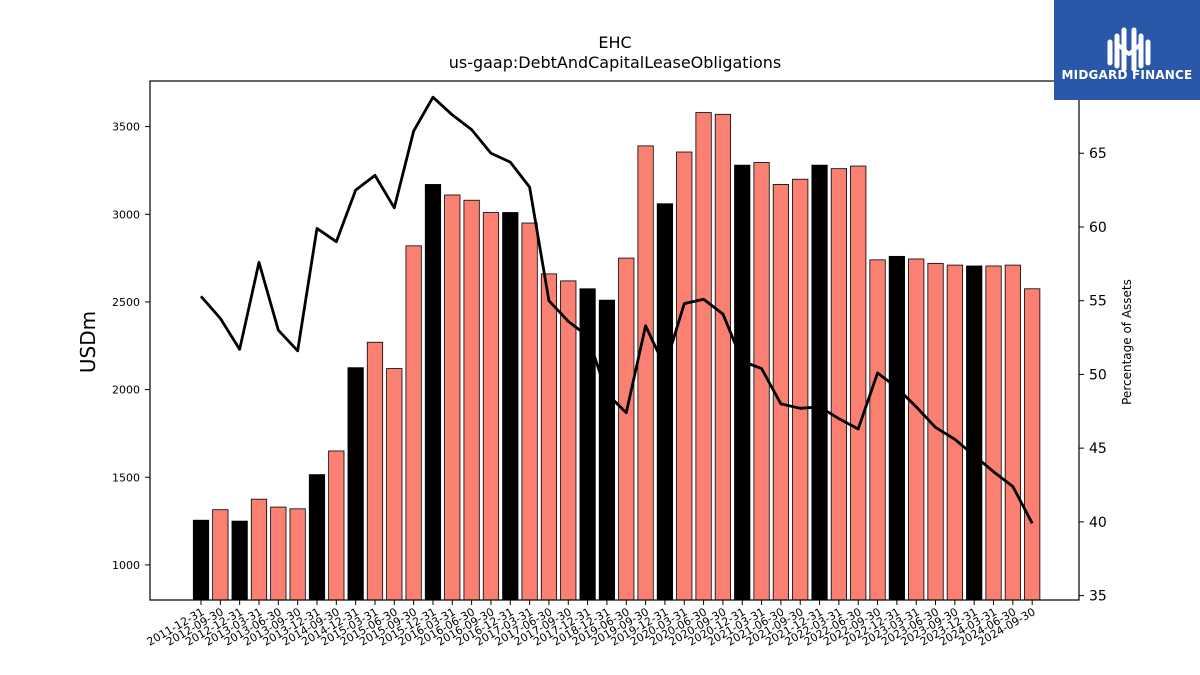  Describe the element at coordinates (1098, 228) in the screenshot. I see `y2-tick-label: 60` at that location.